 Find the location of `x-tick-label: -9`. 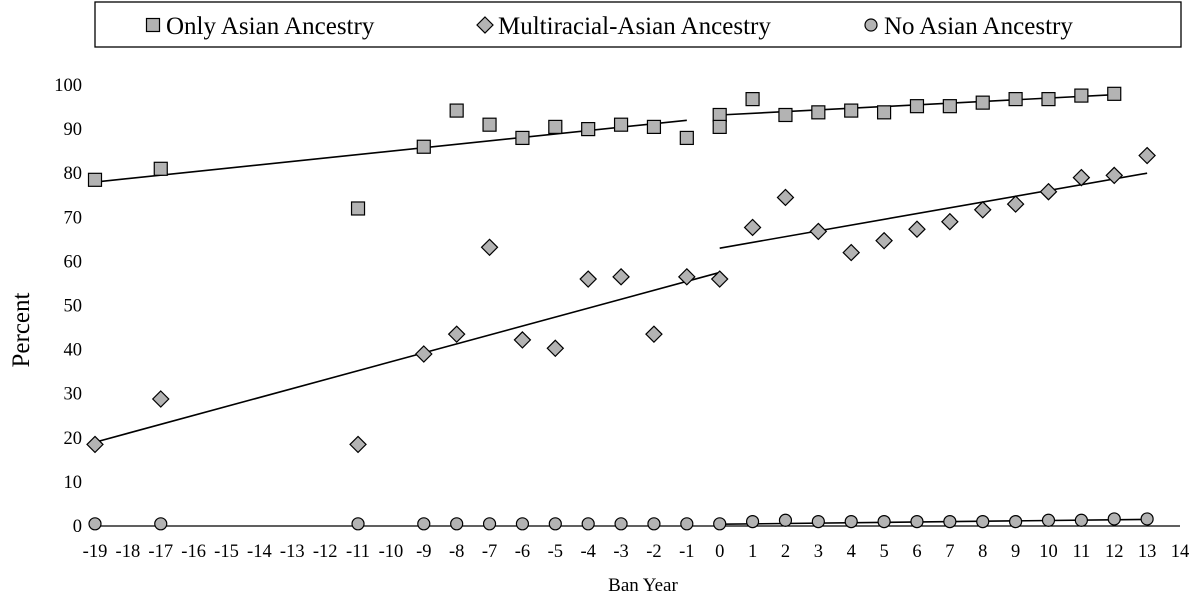

x-tick-label: -9 is located at coordinates (423, 552).